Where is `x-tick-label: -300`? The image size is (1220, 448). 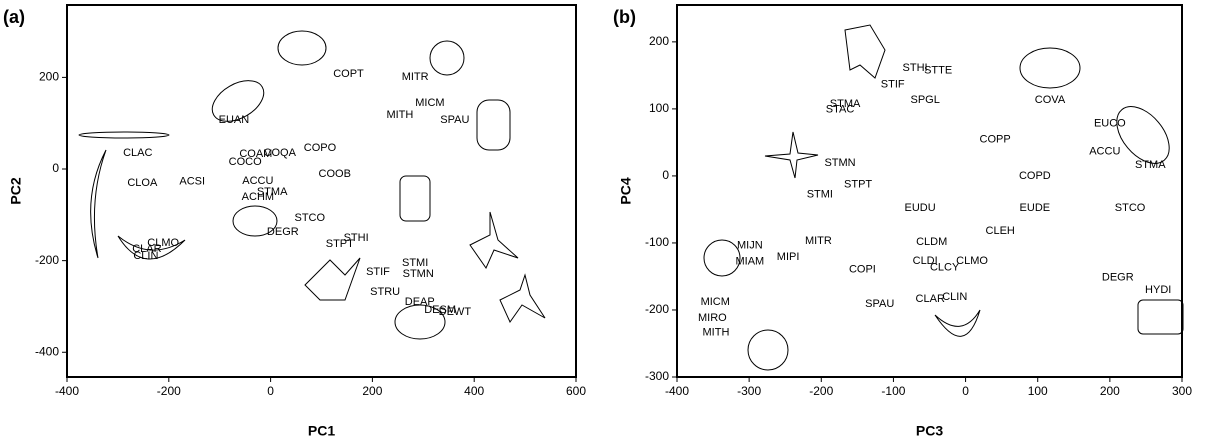 x-tick-label: -300 is located at coordinates (749, 391).